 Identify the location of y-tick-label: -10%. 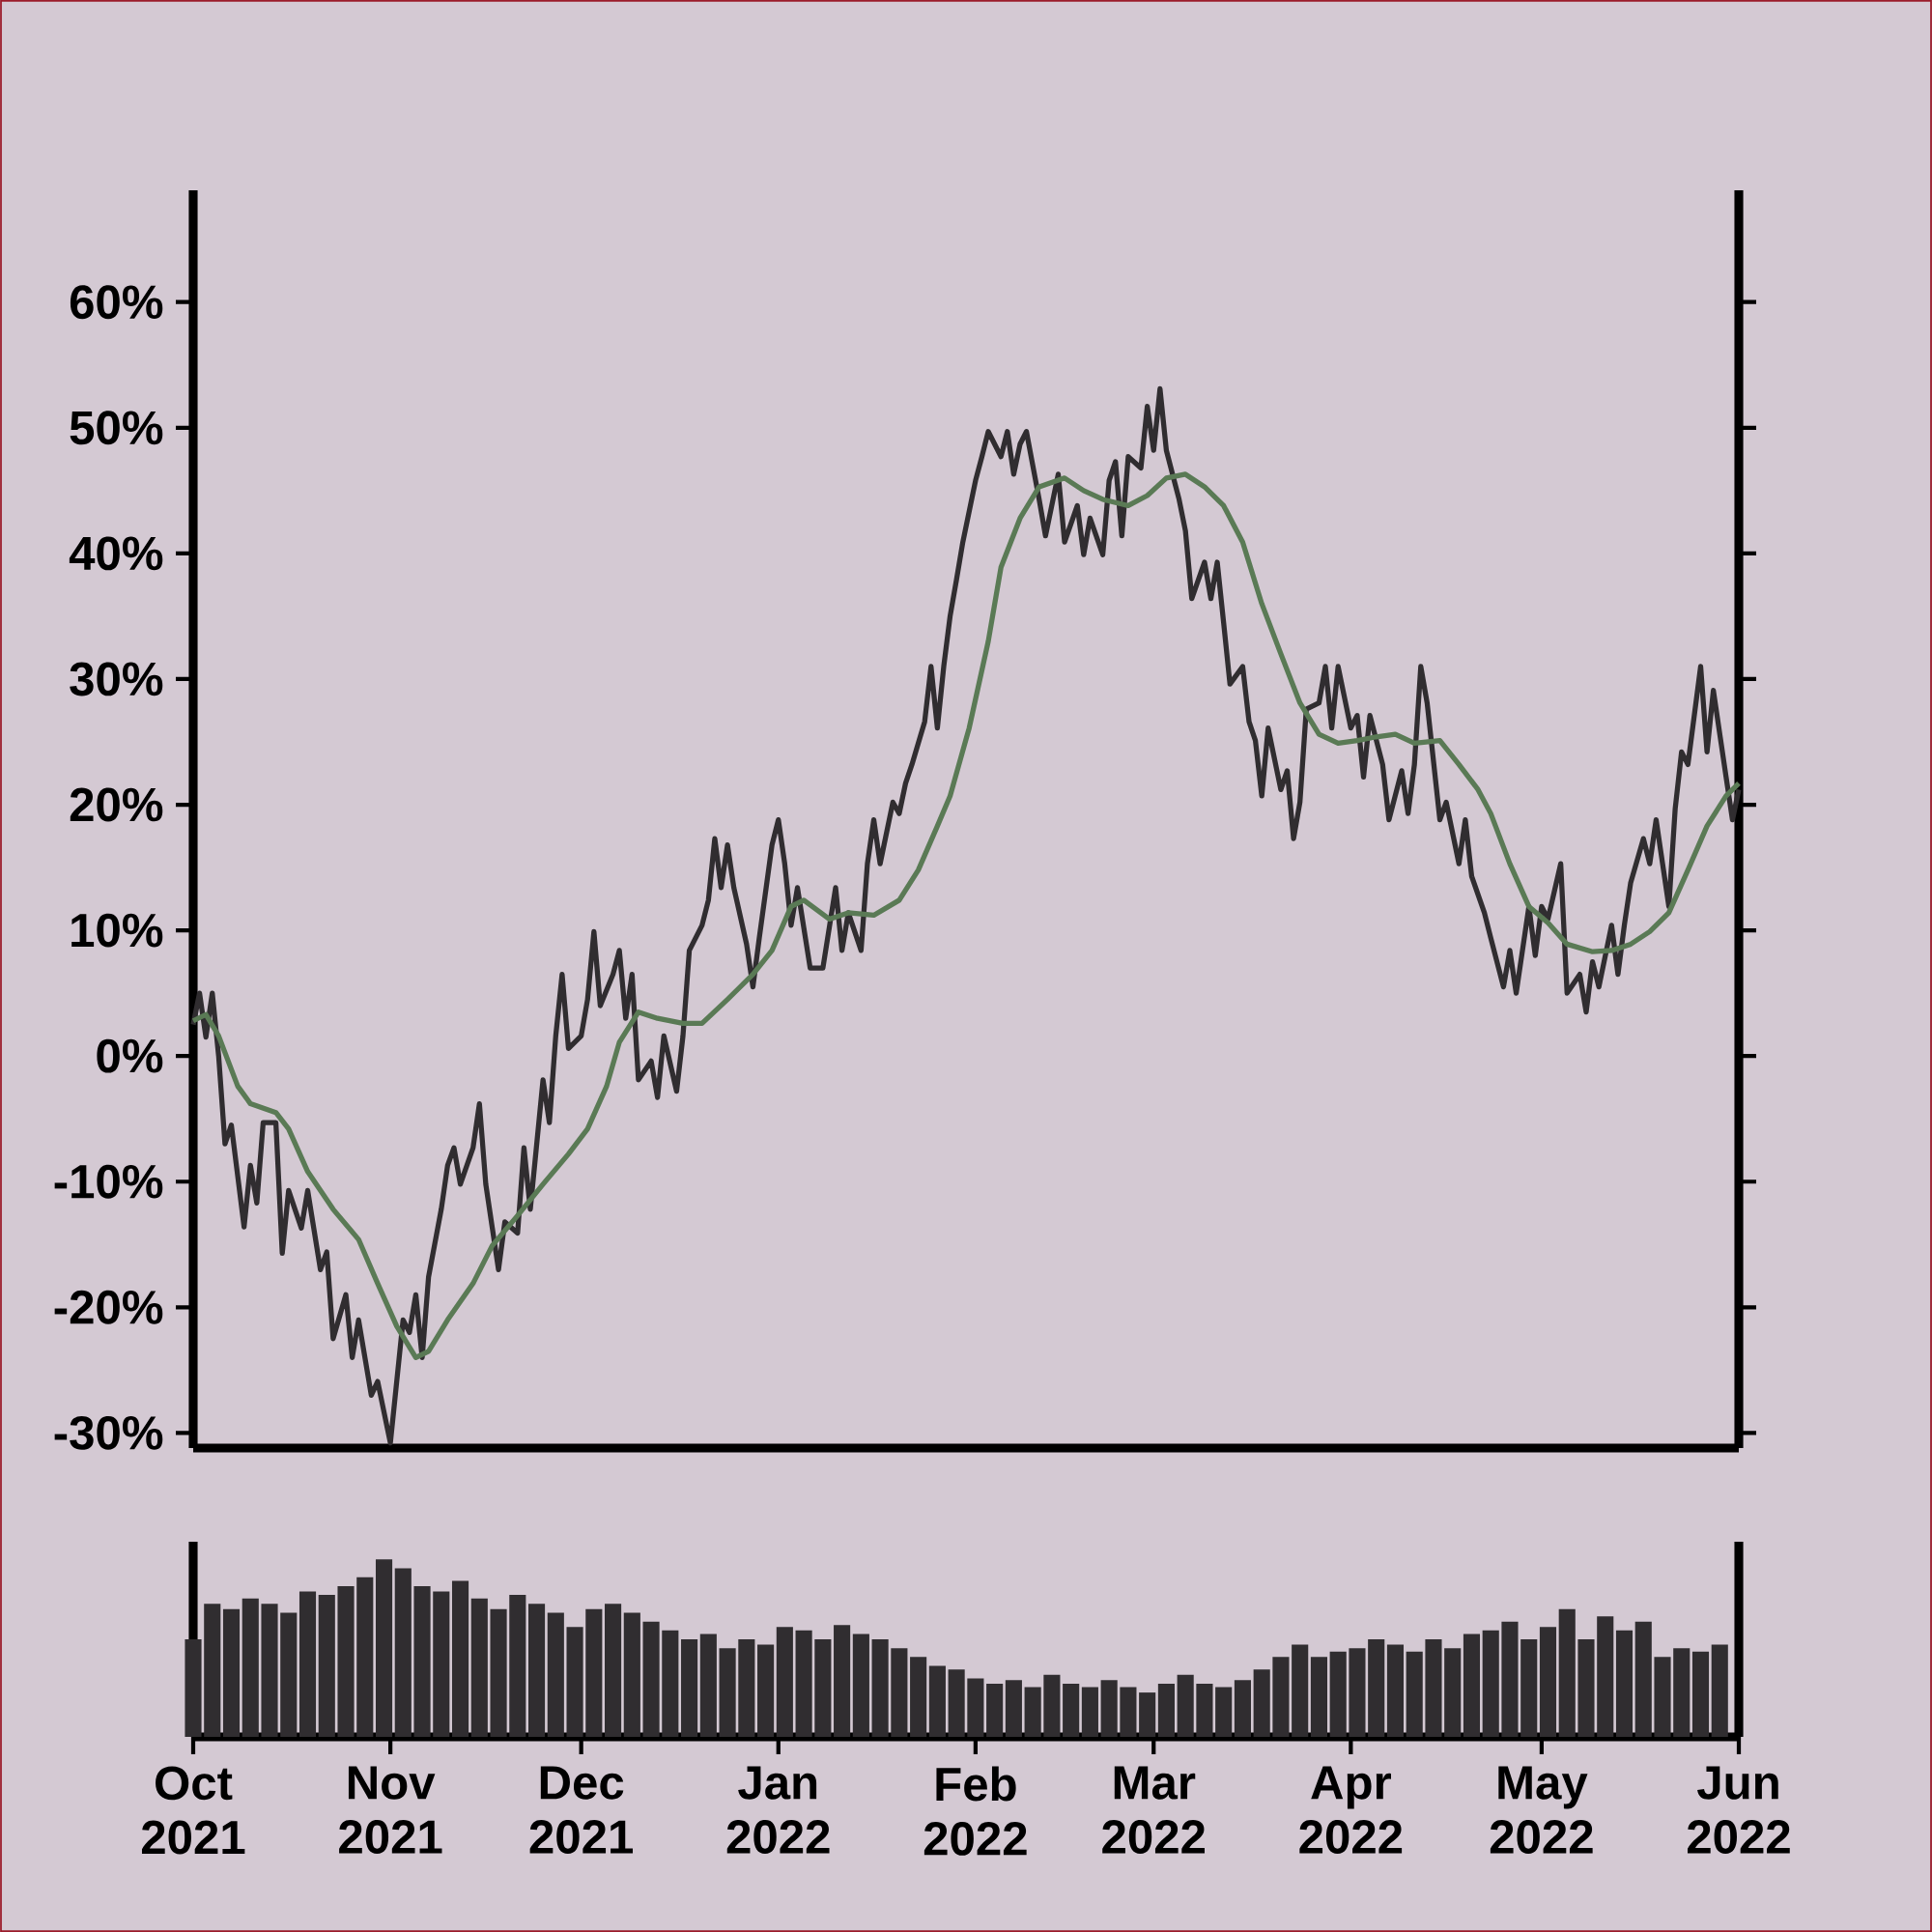
(108, 1181).